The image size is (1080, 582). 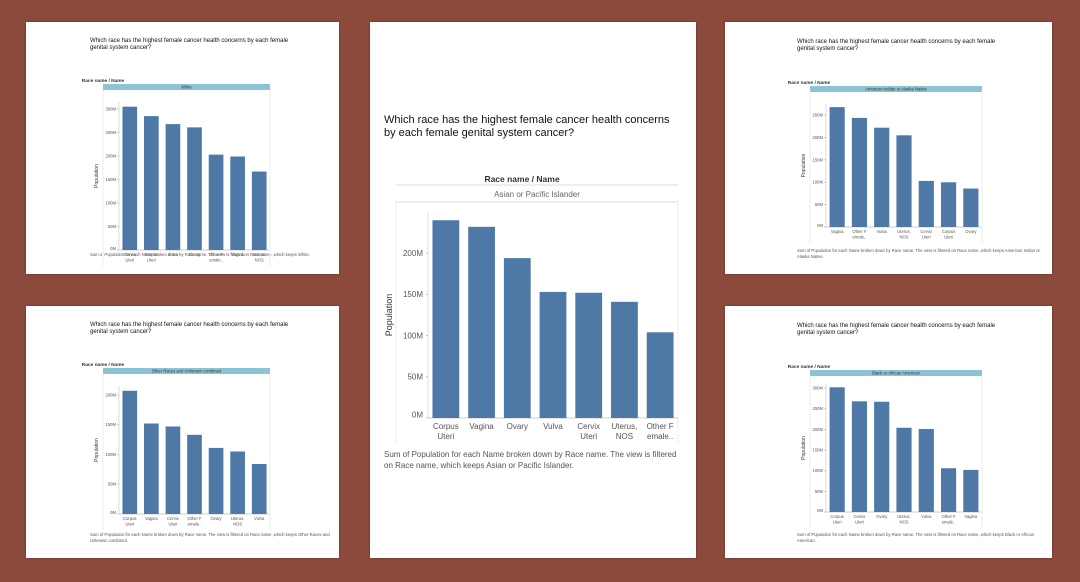 I want to click on filter-value: Black or African American, so click(x=896, y=372).